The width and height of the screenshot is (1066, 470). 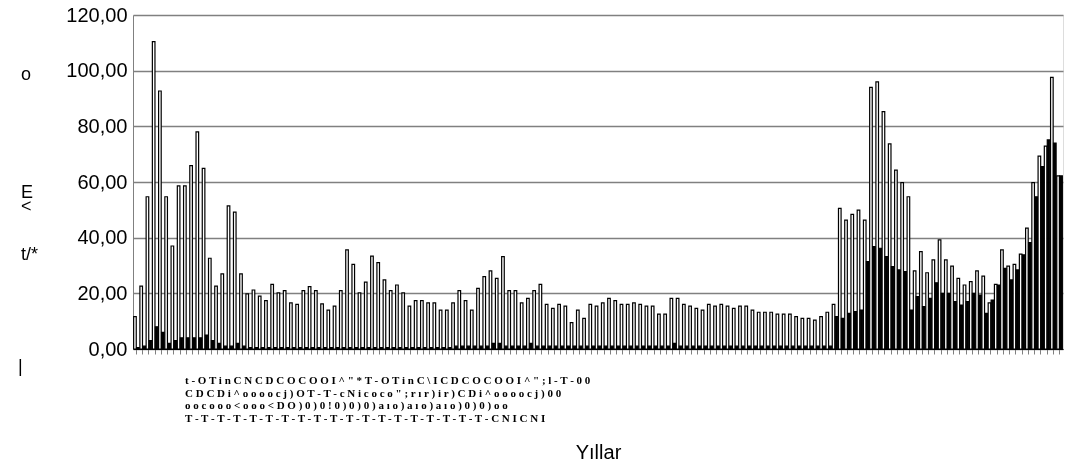 I want to click on text: o o c o o o < o o o < D O ) 0 ) 0 ! 0 ) 0 ) 0 ) a ı o ) a ı o ) a ı o ) 0 ) 0 ) o o, so click(x=347, y=405).